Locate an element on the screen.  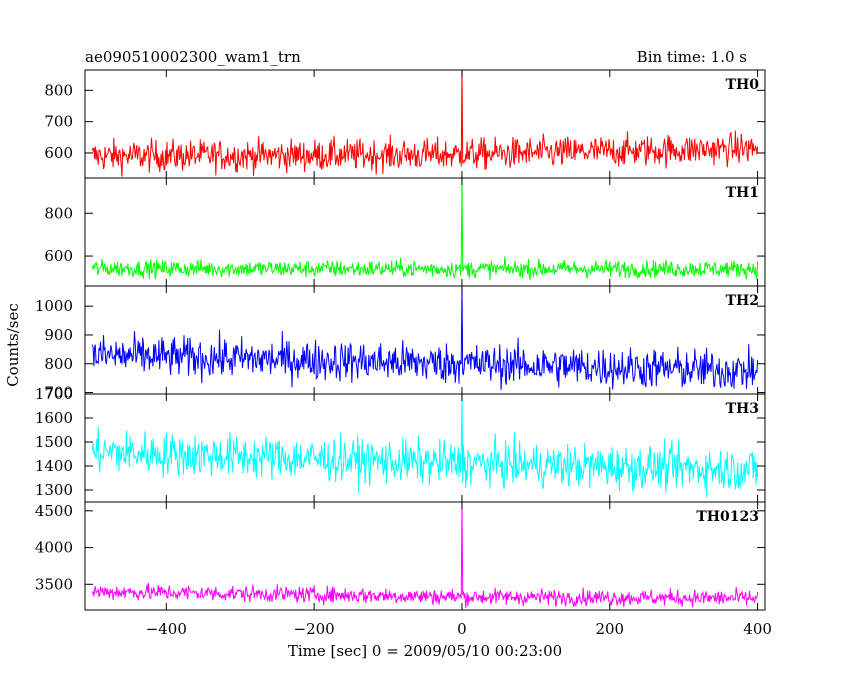
y-tick-label: 4500 is located at coordinates (54, 511).